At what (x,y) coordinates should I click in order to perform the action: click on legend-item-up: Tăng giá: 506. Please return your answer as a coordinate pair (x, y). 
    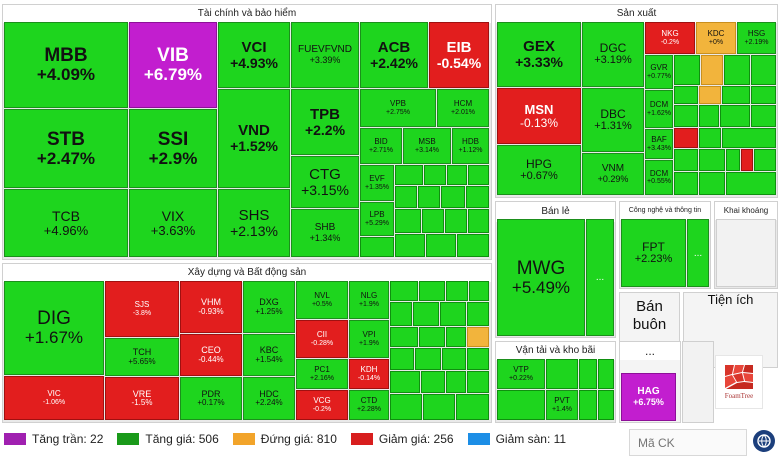
    Looking at the image, I should click on (168, 439).